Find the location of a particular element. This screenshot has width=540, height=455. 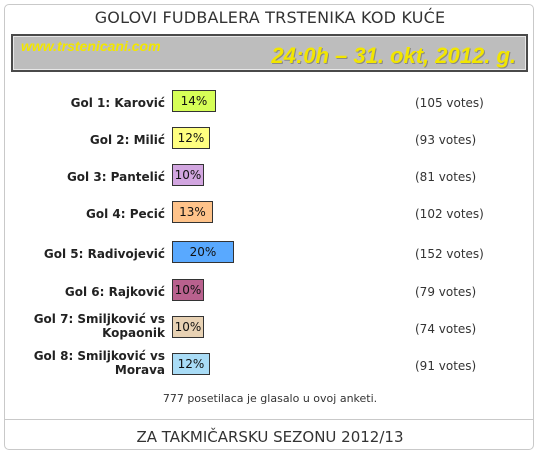

poll-option-label-line: Gol 8: Smiljković vs is located at coordinates (99, 356).